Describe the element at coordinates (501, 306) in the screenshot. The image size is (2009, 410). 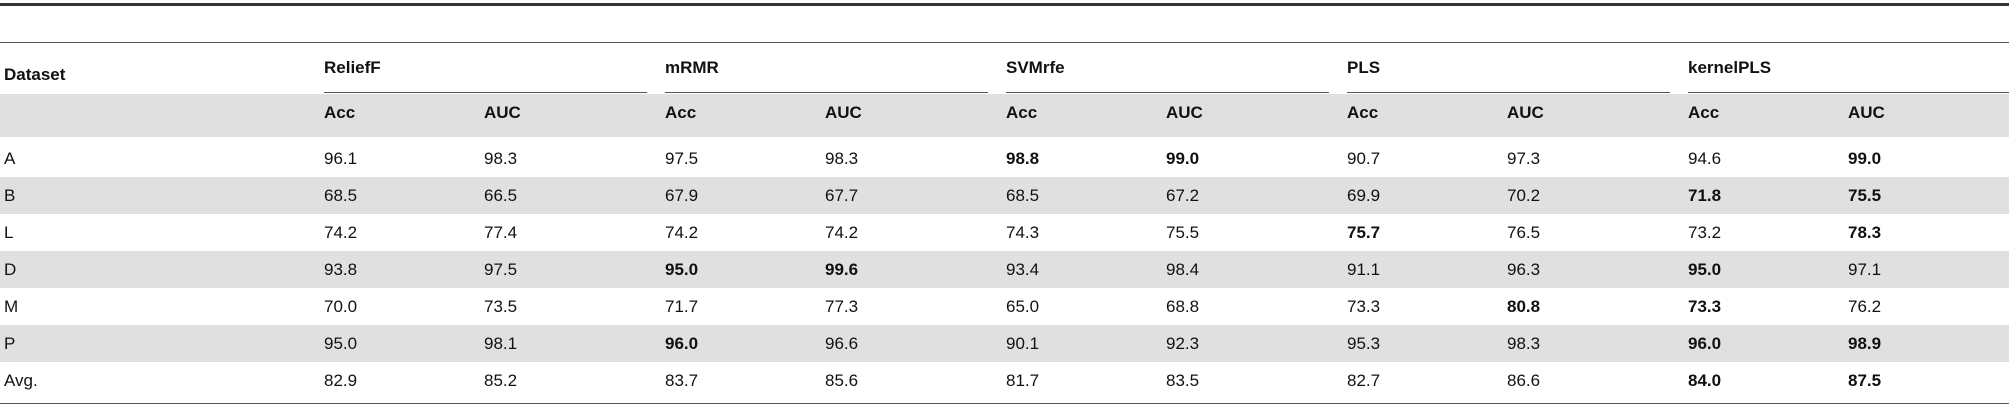
I see `cell: 73.5` at that location.